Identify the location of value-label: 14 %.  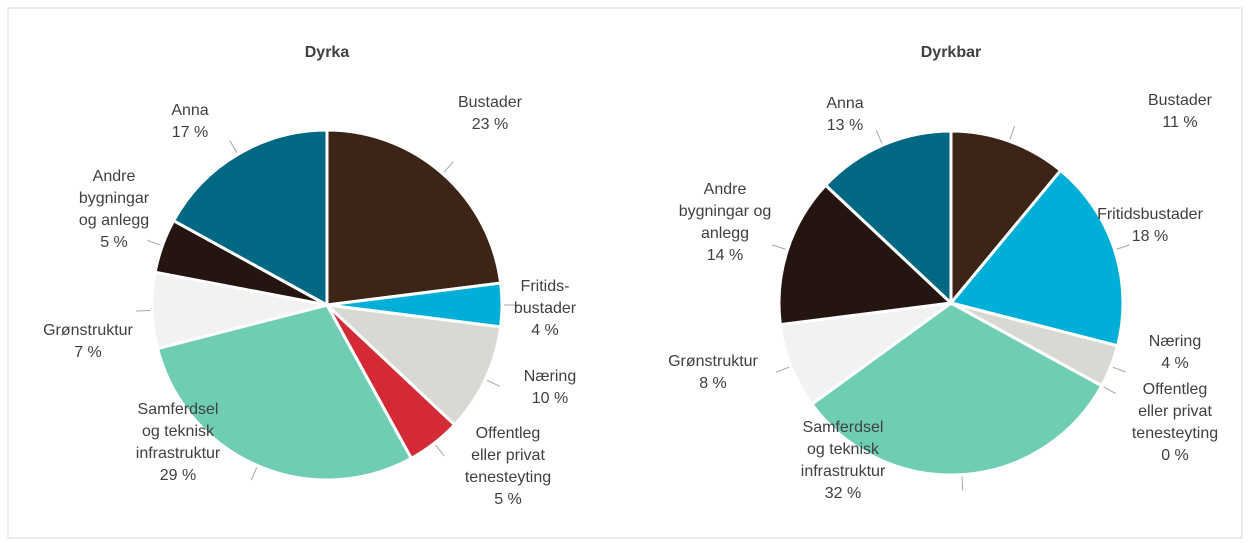
(725, 255).